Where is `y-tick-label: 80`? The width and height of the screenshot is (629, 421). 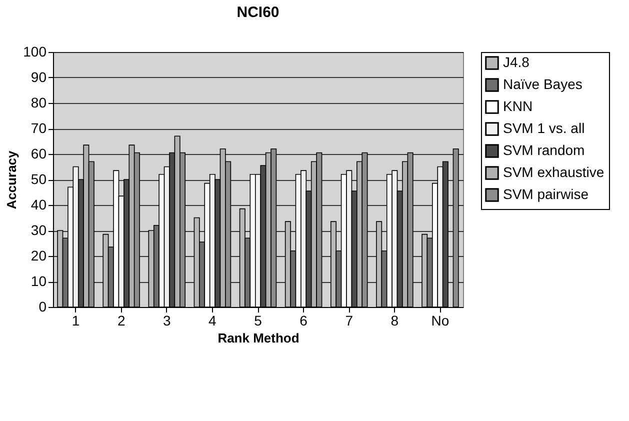
y-tick-label: 80 is located at coordinates (38, 102).